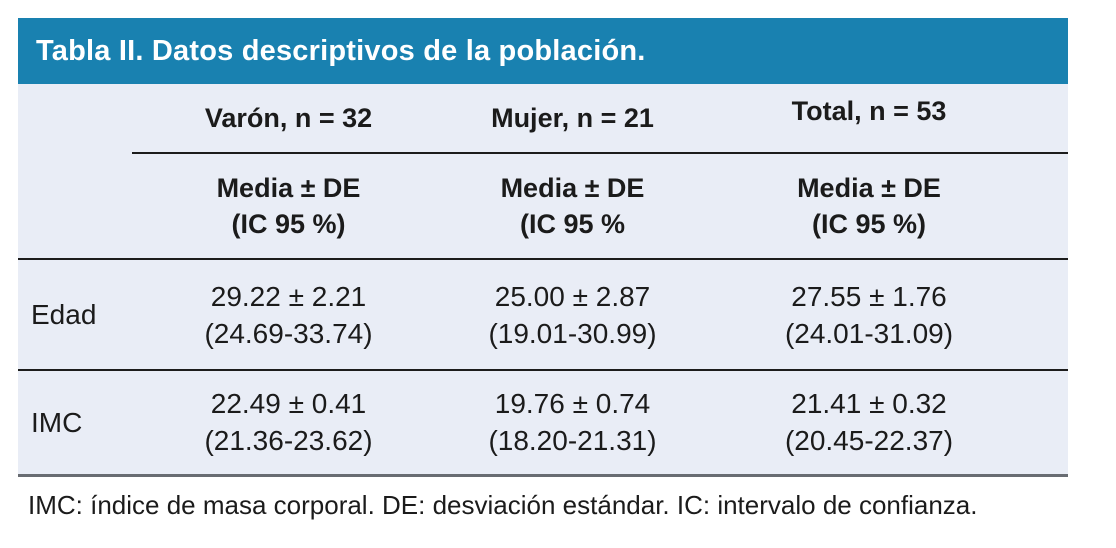  I want to click on subheader-total-line1: Media ± DE, so click(869, 188).